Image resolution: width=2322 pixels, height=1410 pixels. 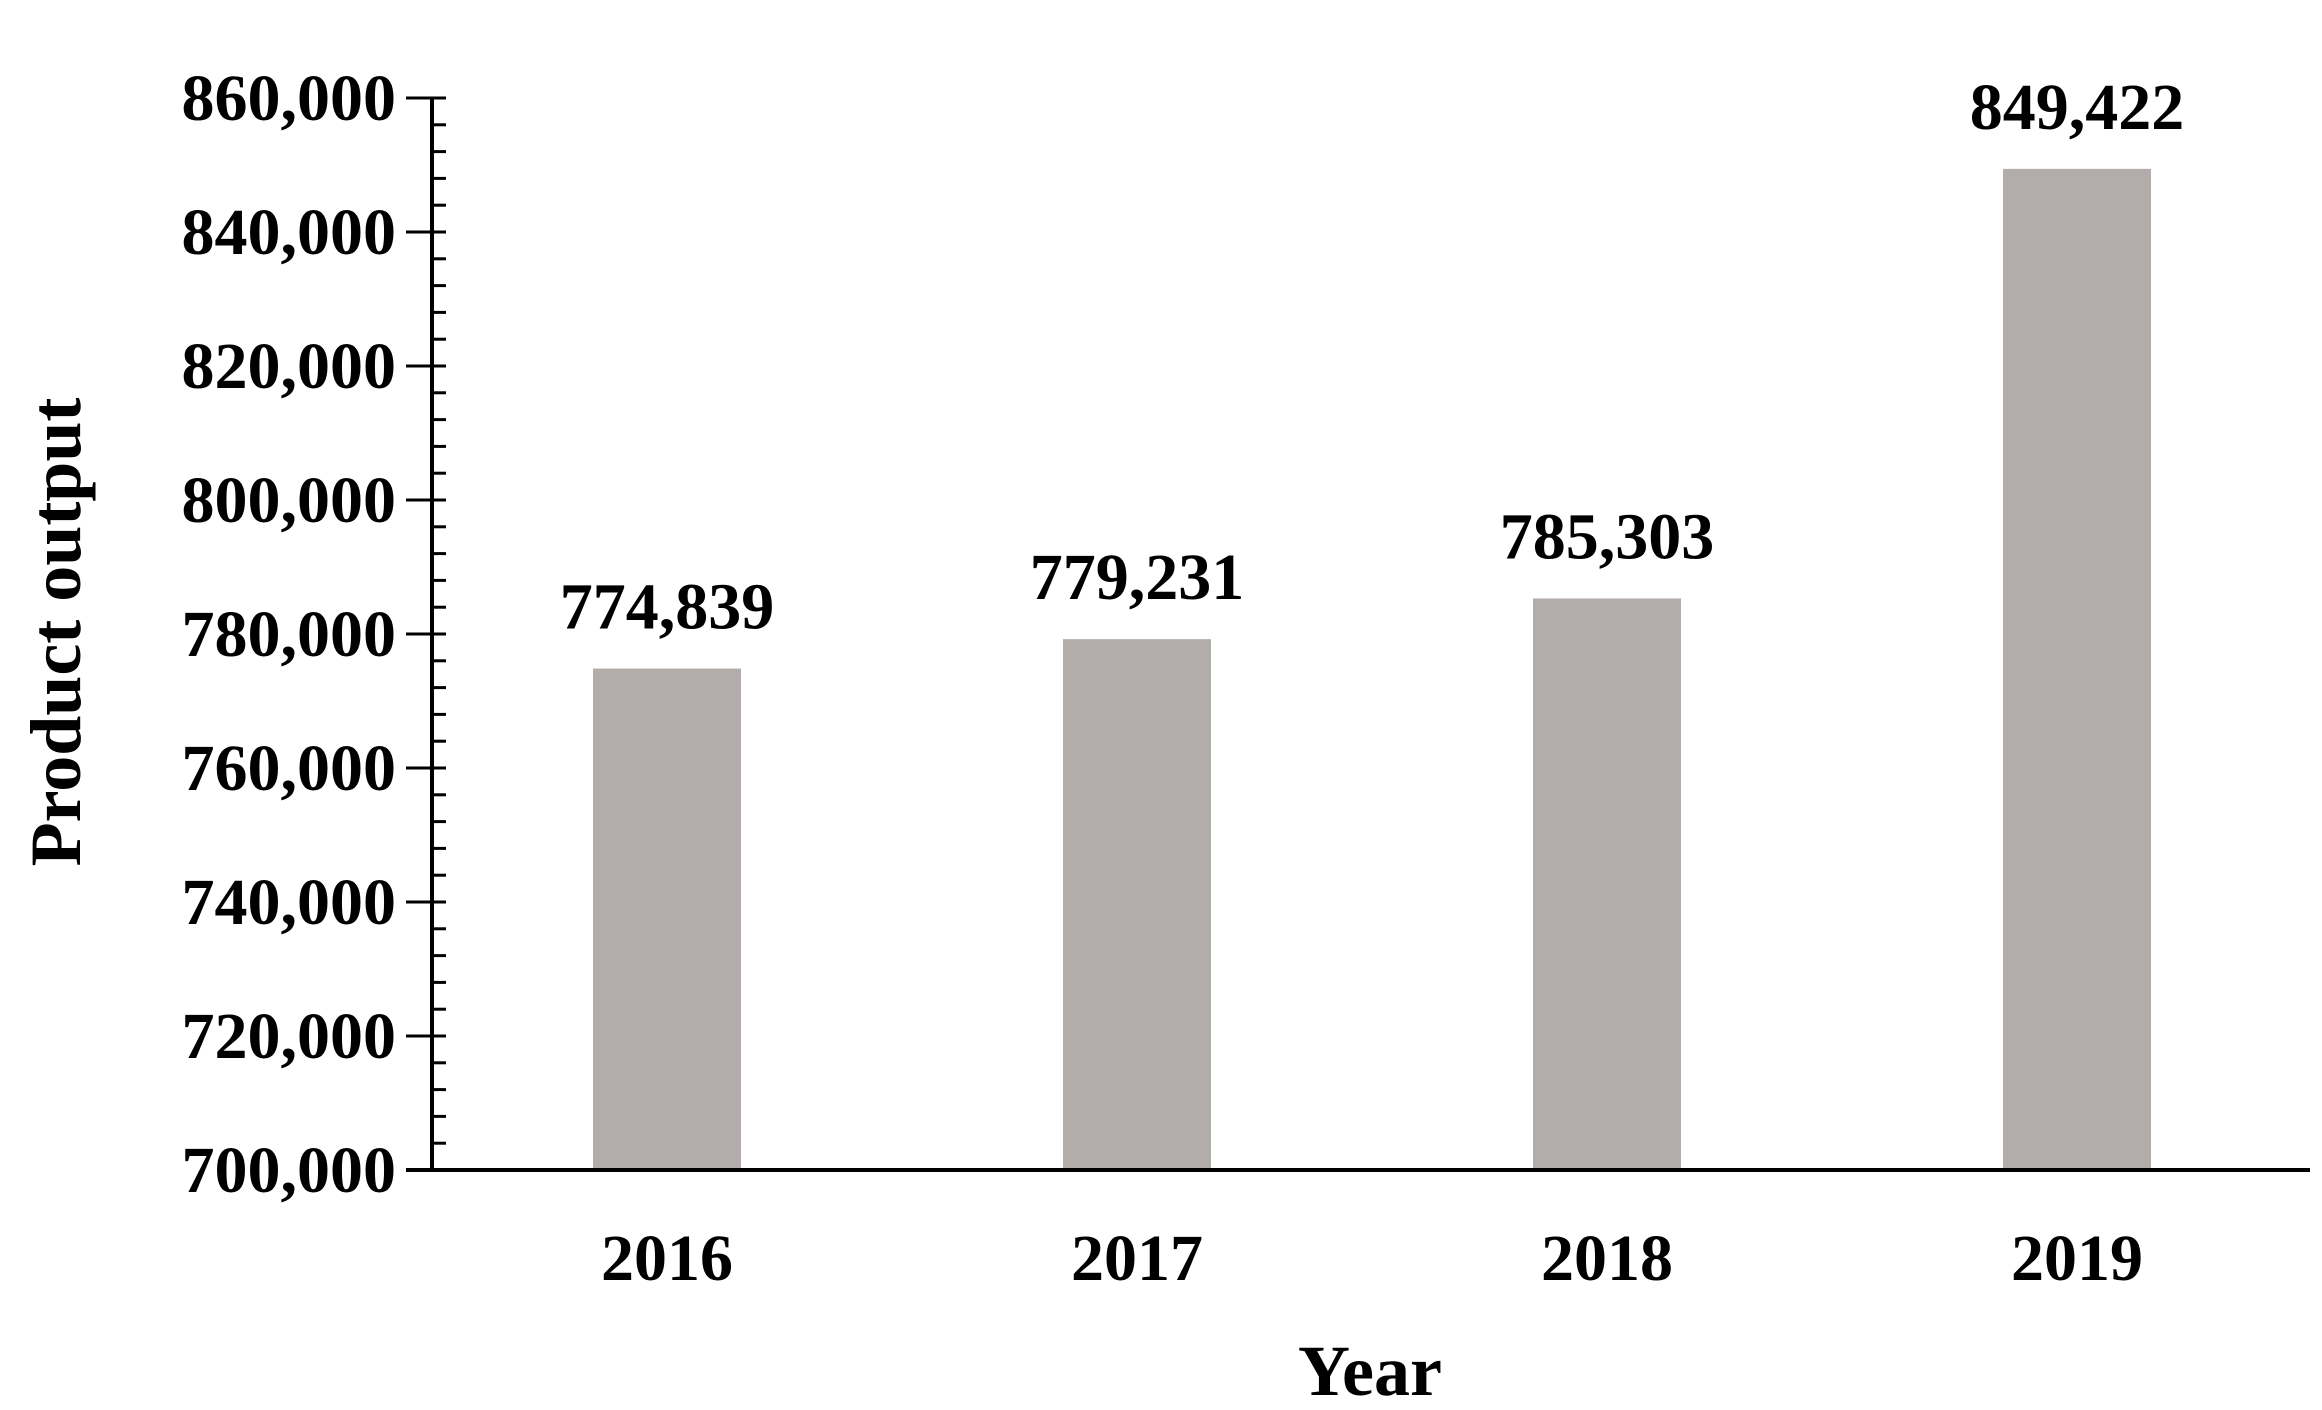 What do you see at coordinates (289, 1170) in the screenshot?
I see `y-tick-label: 700,000` at bounding box center [289, 1170].